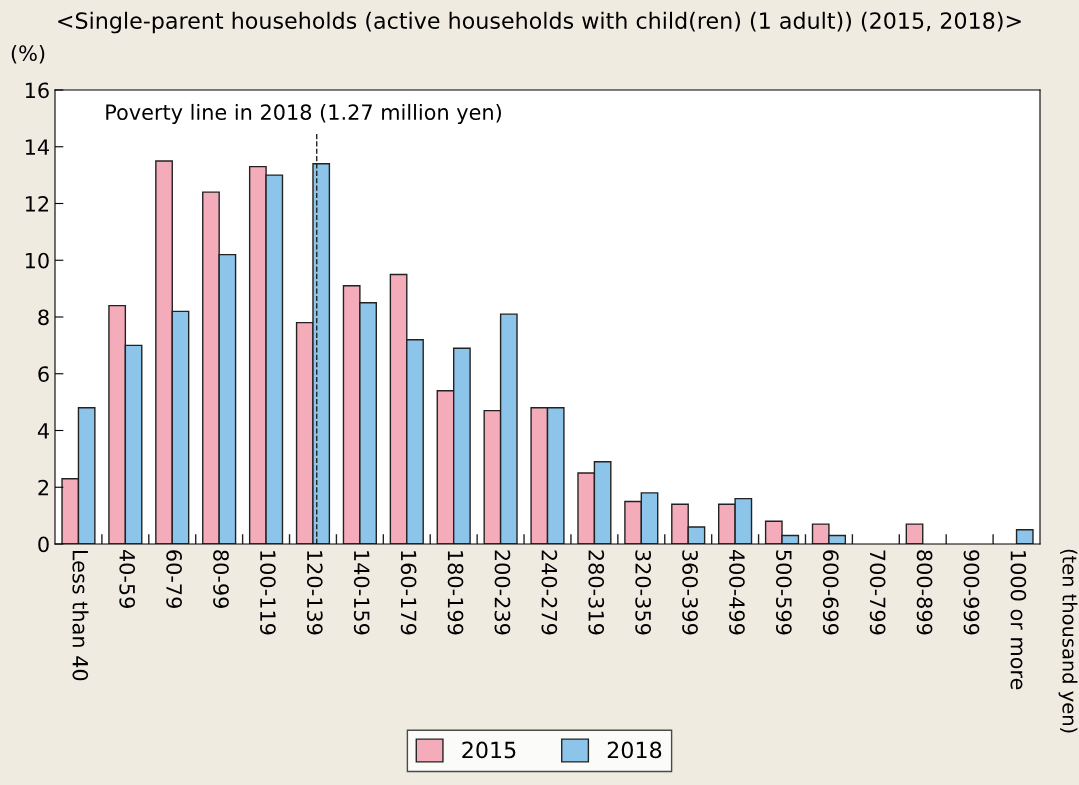  What do you see at coordinates (690, 592) in the screenshot?
I see `x-tick-label: 360-399` at bounding box center [690, 592].